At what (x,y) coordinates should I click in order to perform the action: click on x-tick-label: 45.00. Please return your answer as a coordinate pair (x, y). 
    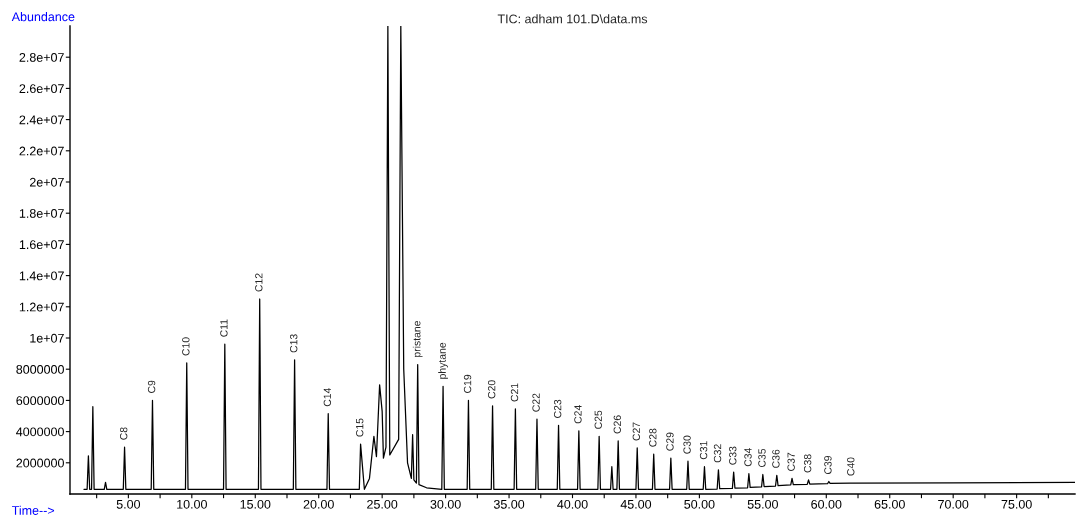
    Looking at the image, I should click on (636, 504).